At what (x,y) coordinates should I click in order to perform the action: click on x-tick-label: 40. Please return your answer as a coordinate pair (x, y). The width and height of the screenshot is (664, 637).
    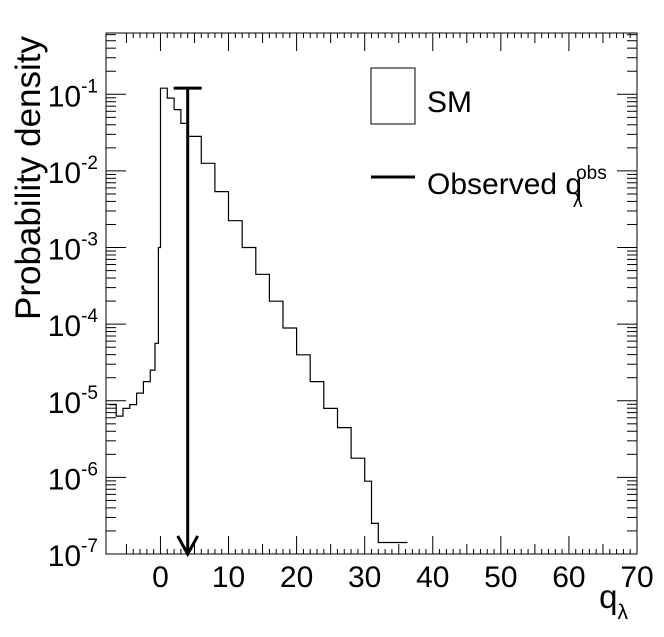
    Looking at the image, I should click on (432, 577).